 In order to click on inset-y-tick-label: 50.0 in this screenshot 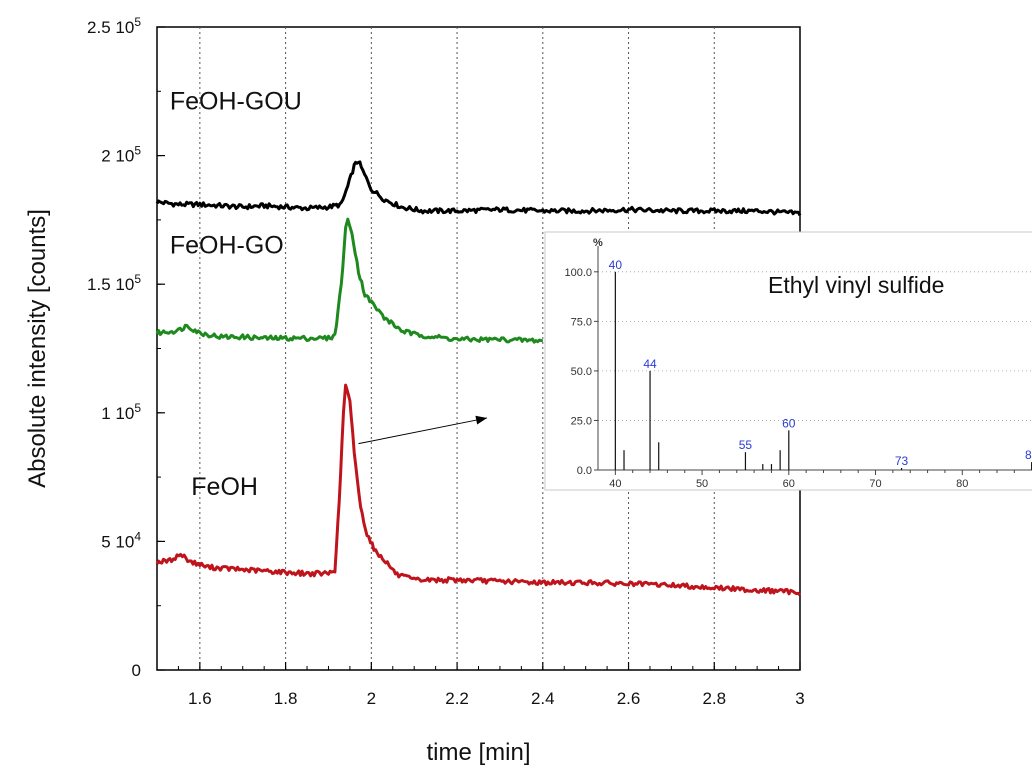, I will do `click(581, 372)`.